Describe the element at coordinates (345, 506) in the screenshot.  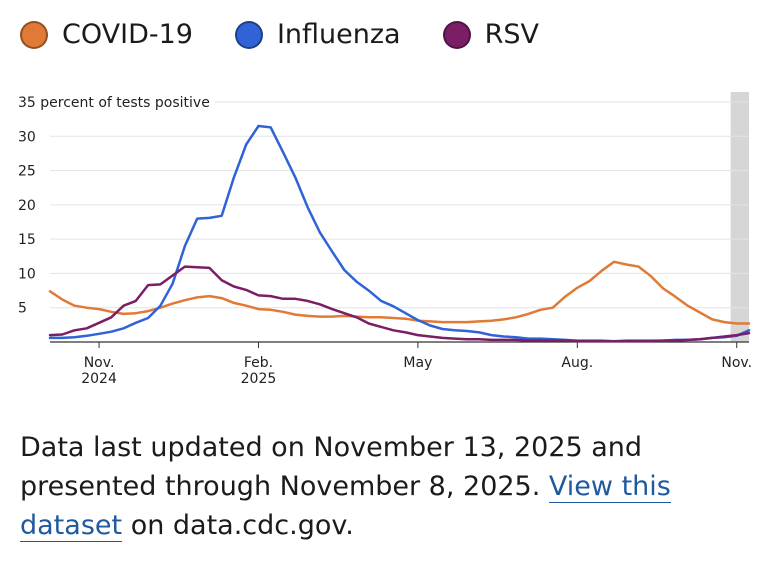
I see `view-dataset-link: View this dataset` at that location.